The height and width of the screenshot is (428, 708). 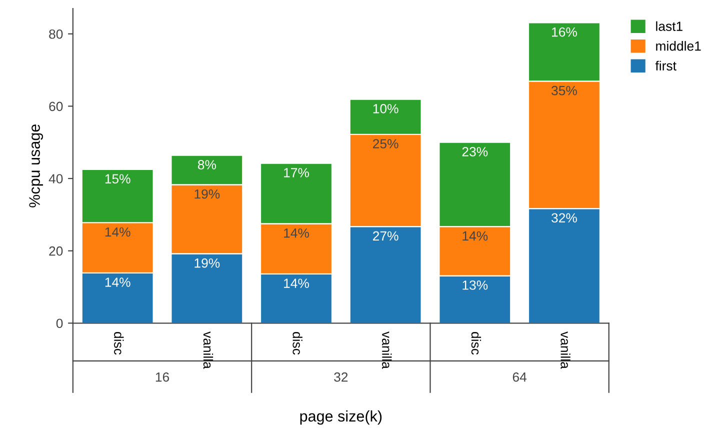 I want to click on y-tick-label: 80, so click(x=56, y=34).